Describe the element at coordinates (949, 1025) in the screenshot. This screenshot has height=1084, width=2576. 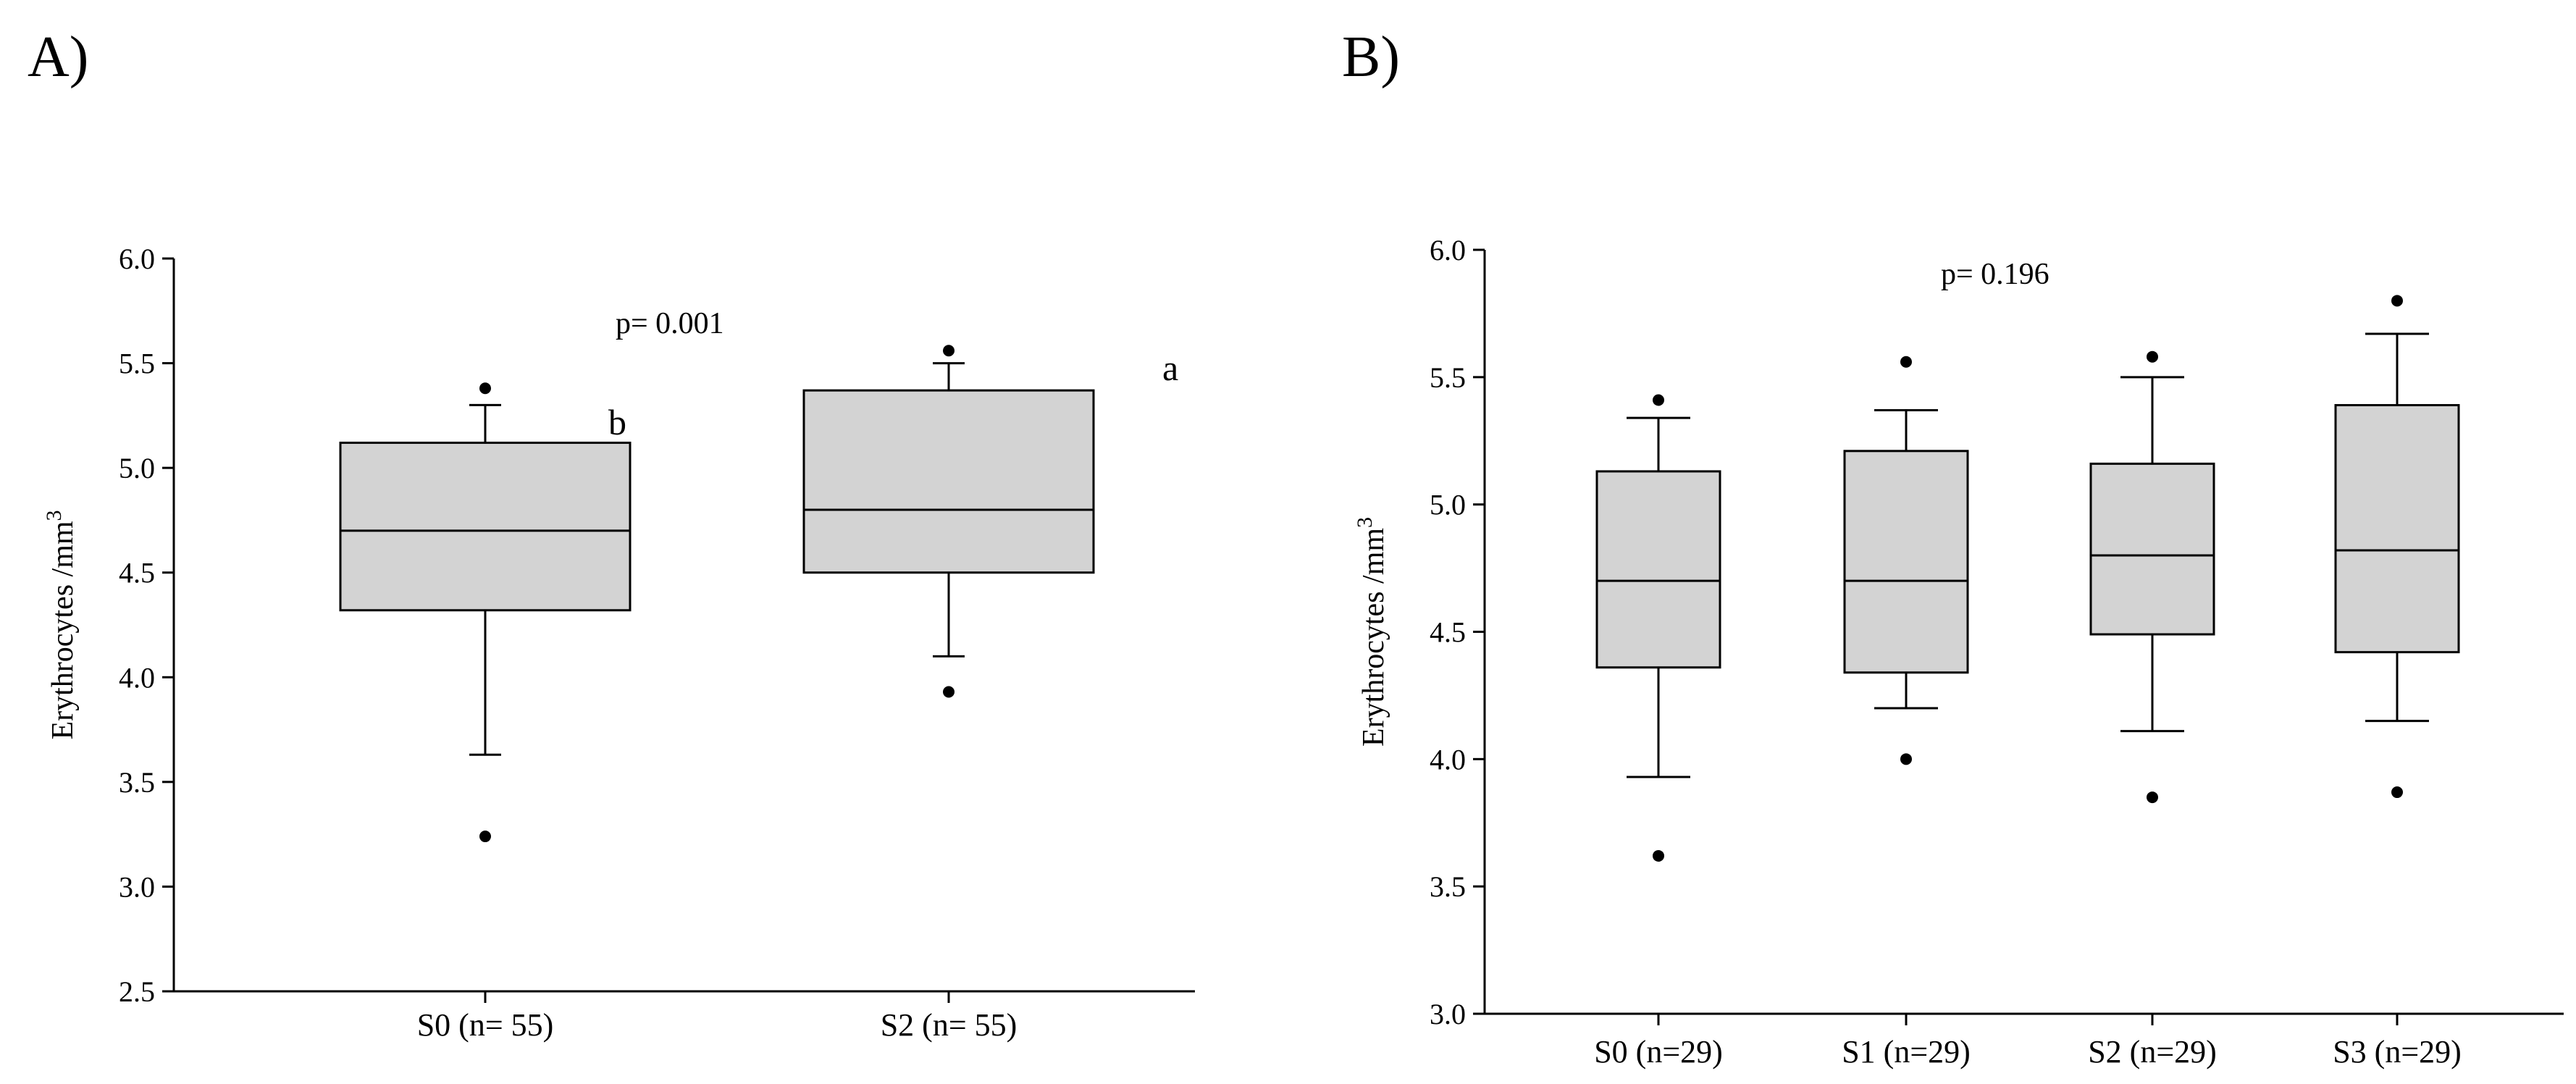
I see `x-category-label: S2 (n= 55)` at that location.